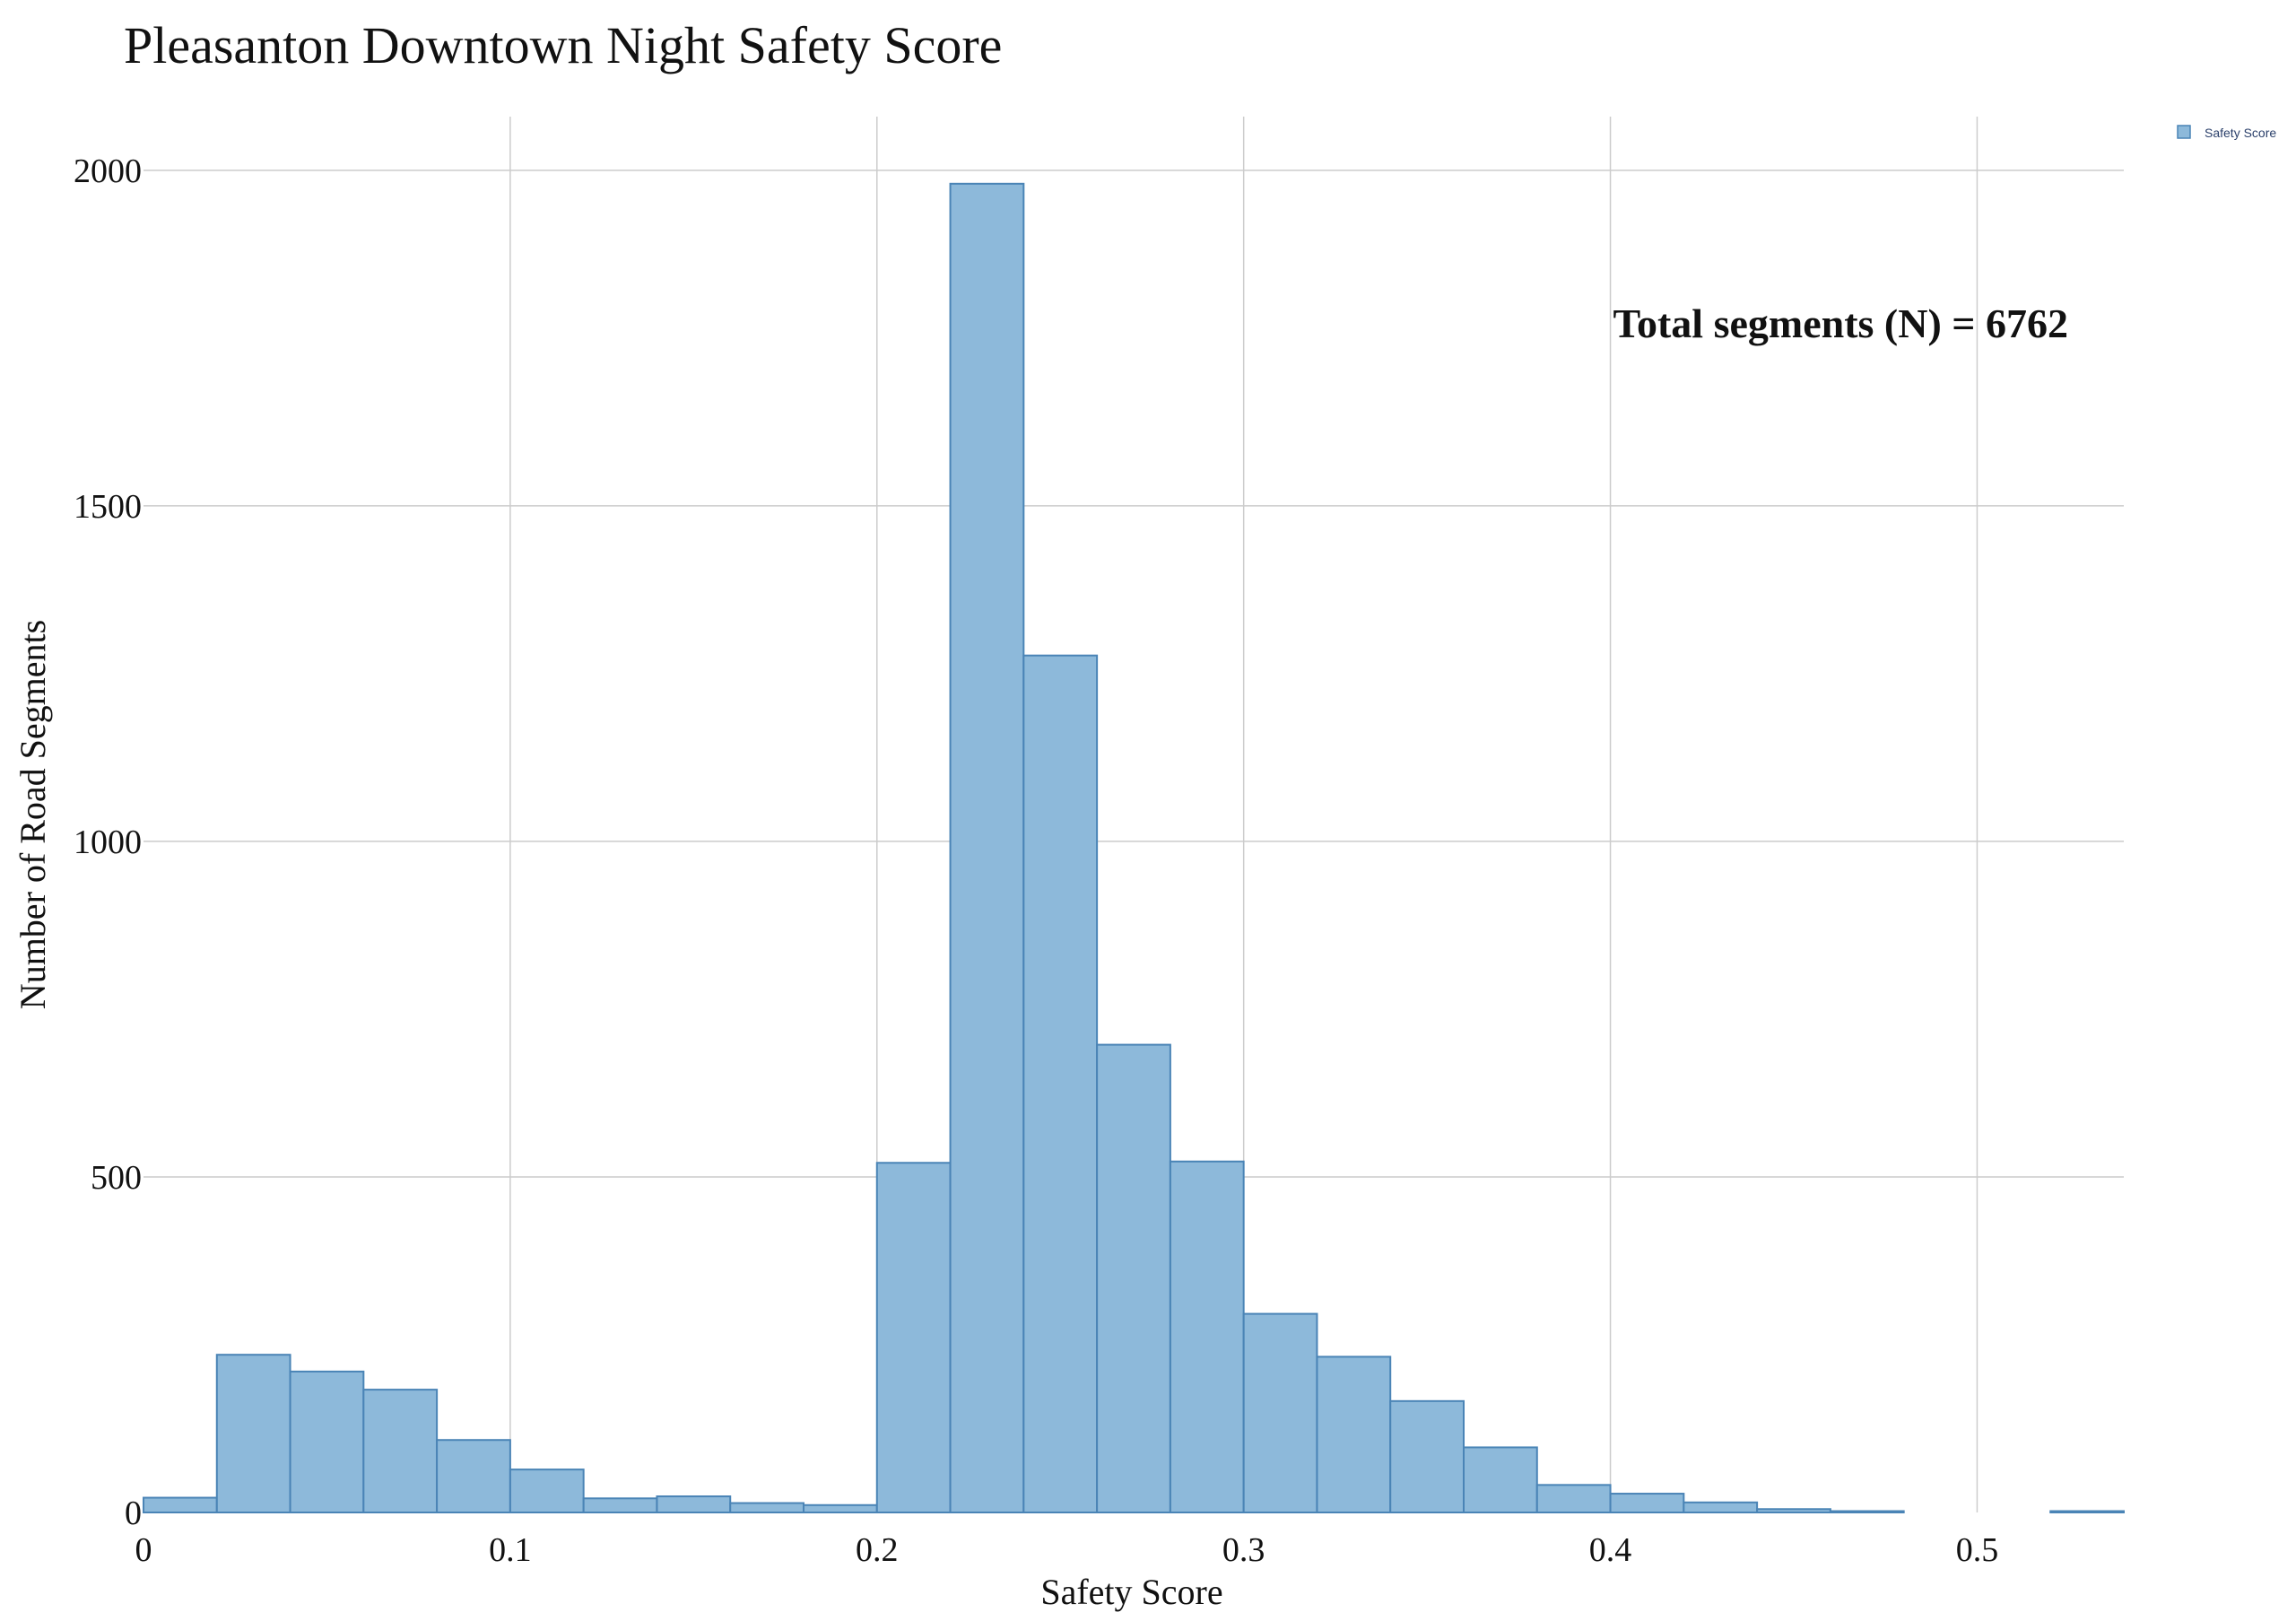 This screenshot has height=1621, width=2296. Describe the element at coordinates (108, 842) in the screenshot. I see `y-tick-label: 1000` at that location.